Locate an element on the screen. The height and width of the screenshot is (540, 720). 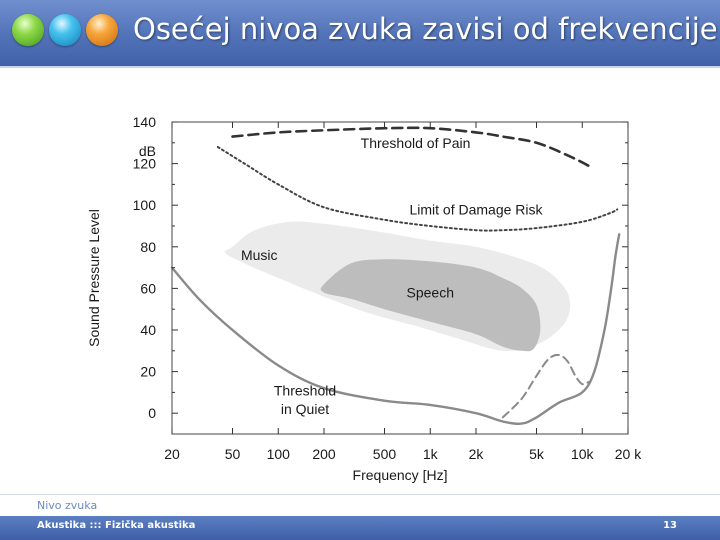
x-tick-label: 100 is located at coordinates (279, 454).